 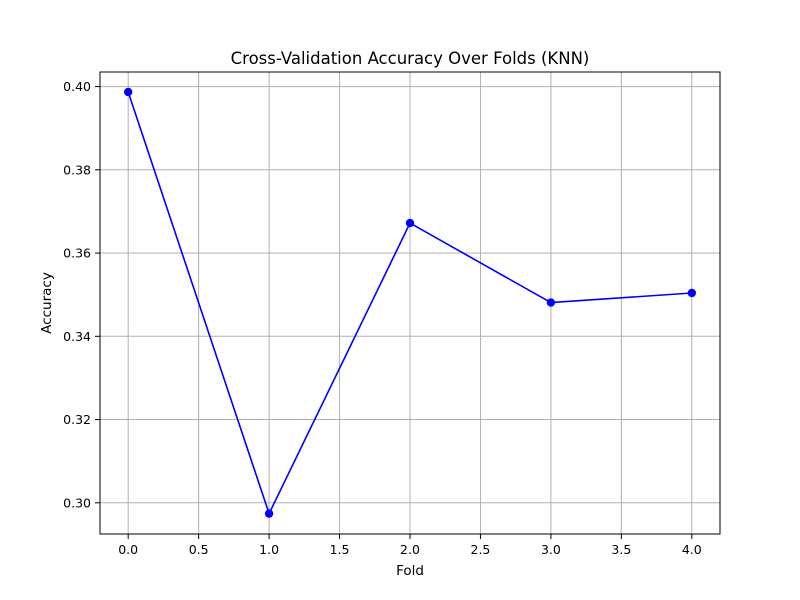 What do you see at coordinates (199, 549) in the screenshot?
I see `x-tick-label: 0.5` at bounding box center [199, 549].